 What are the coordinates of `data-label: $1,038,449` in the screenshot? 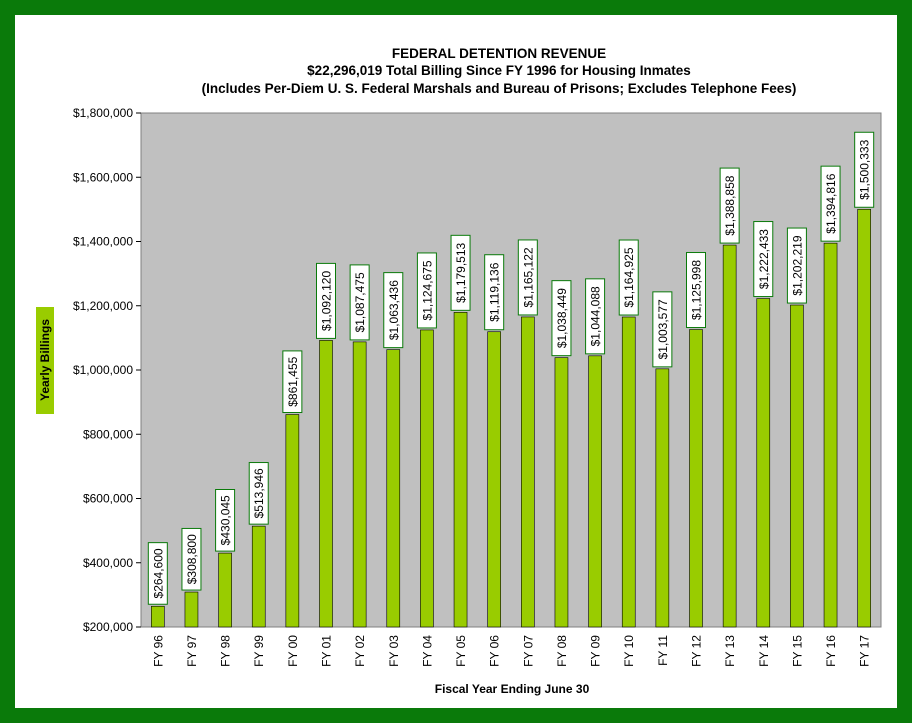 It's located at (561, 318).